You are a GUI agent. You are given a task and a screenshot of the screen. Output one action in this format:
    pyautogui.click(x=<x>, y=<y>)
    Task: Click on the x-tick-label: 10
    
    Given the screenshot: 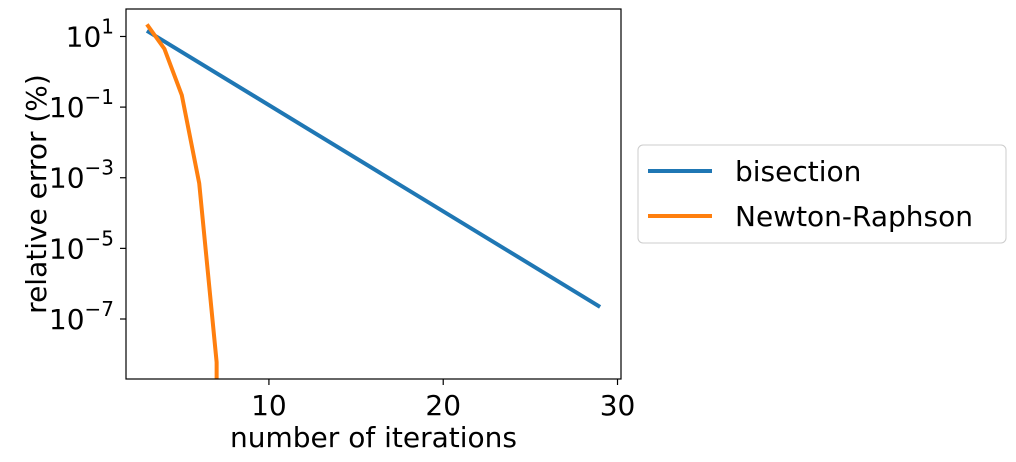 What is the action you would take?
    pyautogui.click(x=269, y=405)
    